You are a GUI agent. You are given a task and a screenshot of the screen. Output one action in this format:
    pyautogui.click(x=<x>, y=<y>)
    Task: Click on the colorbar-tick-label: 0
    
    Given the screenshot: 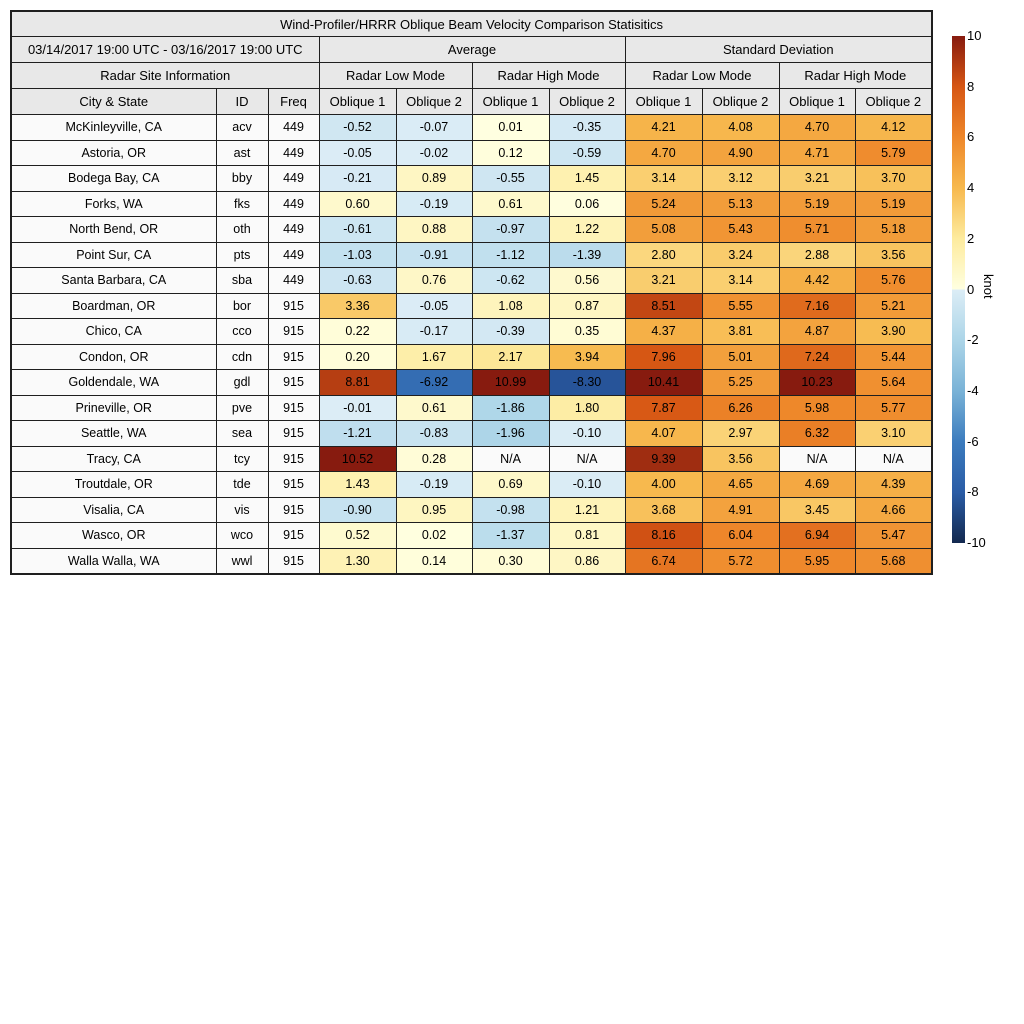 What is the action you would take?
    pyautogui.click(x=971, y=289)
    